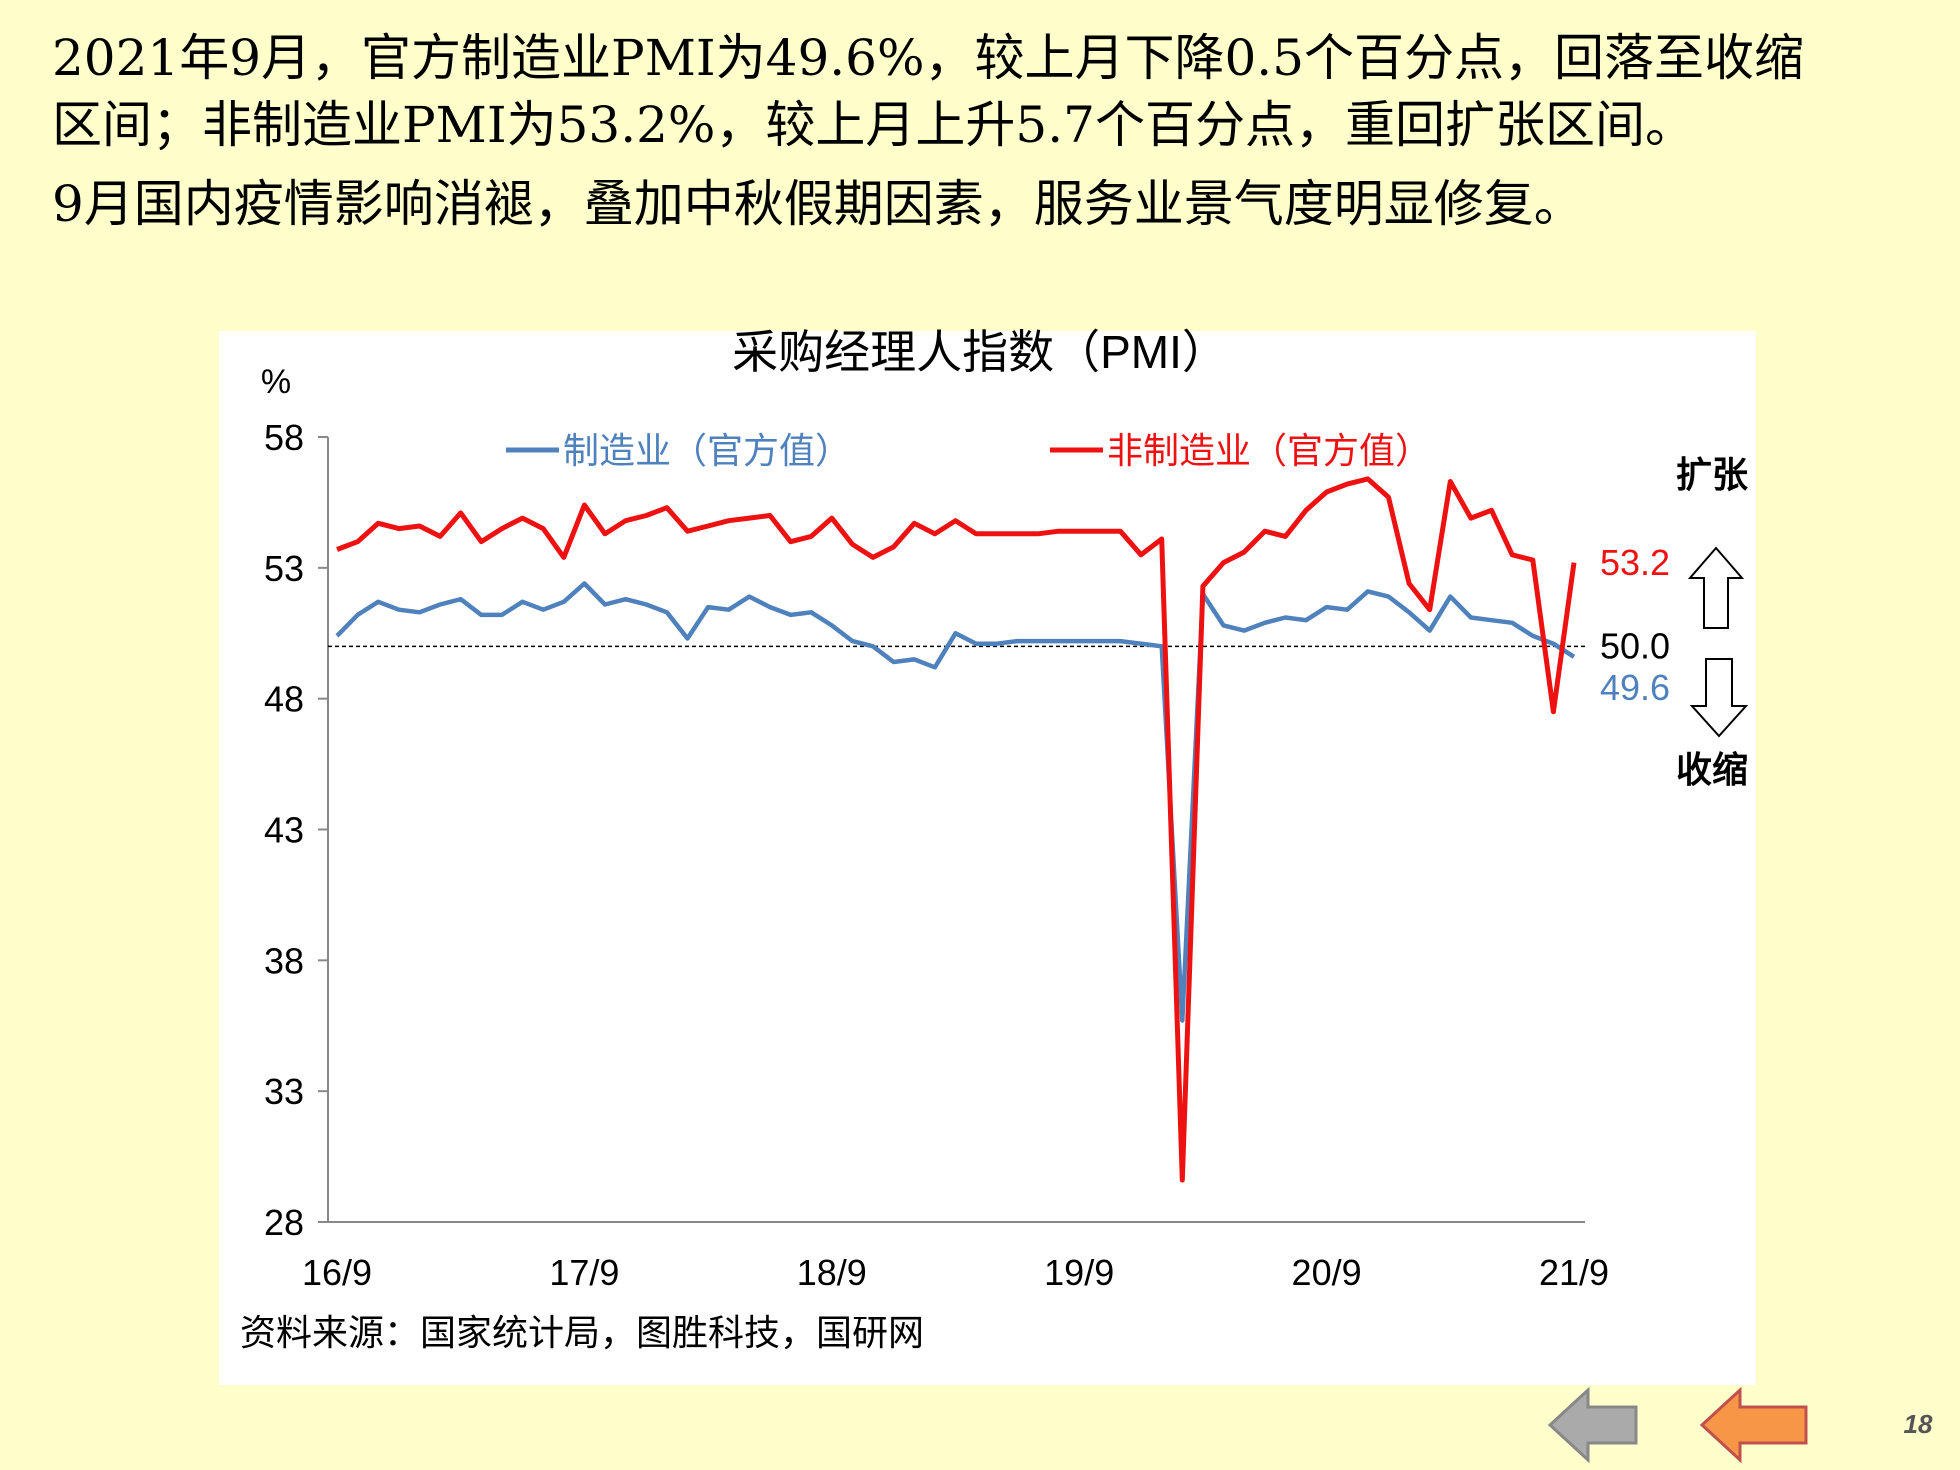 This screenshot has height=1470, width=1960. I want to click on reference-label: 50.0, so click(1635, 645).